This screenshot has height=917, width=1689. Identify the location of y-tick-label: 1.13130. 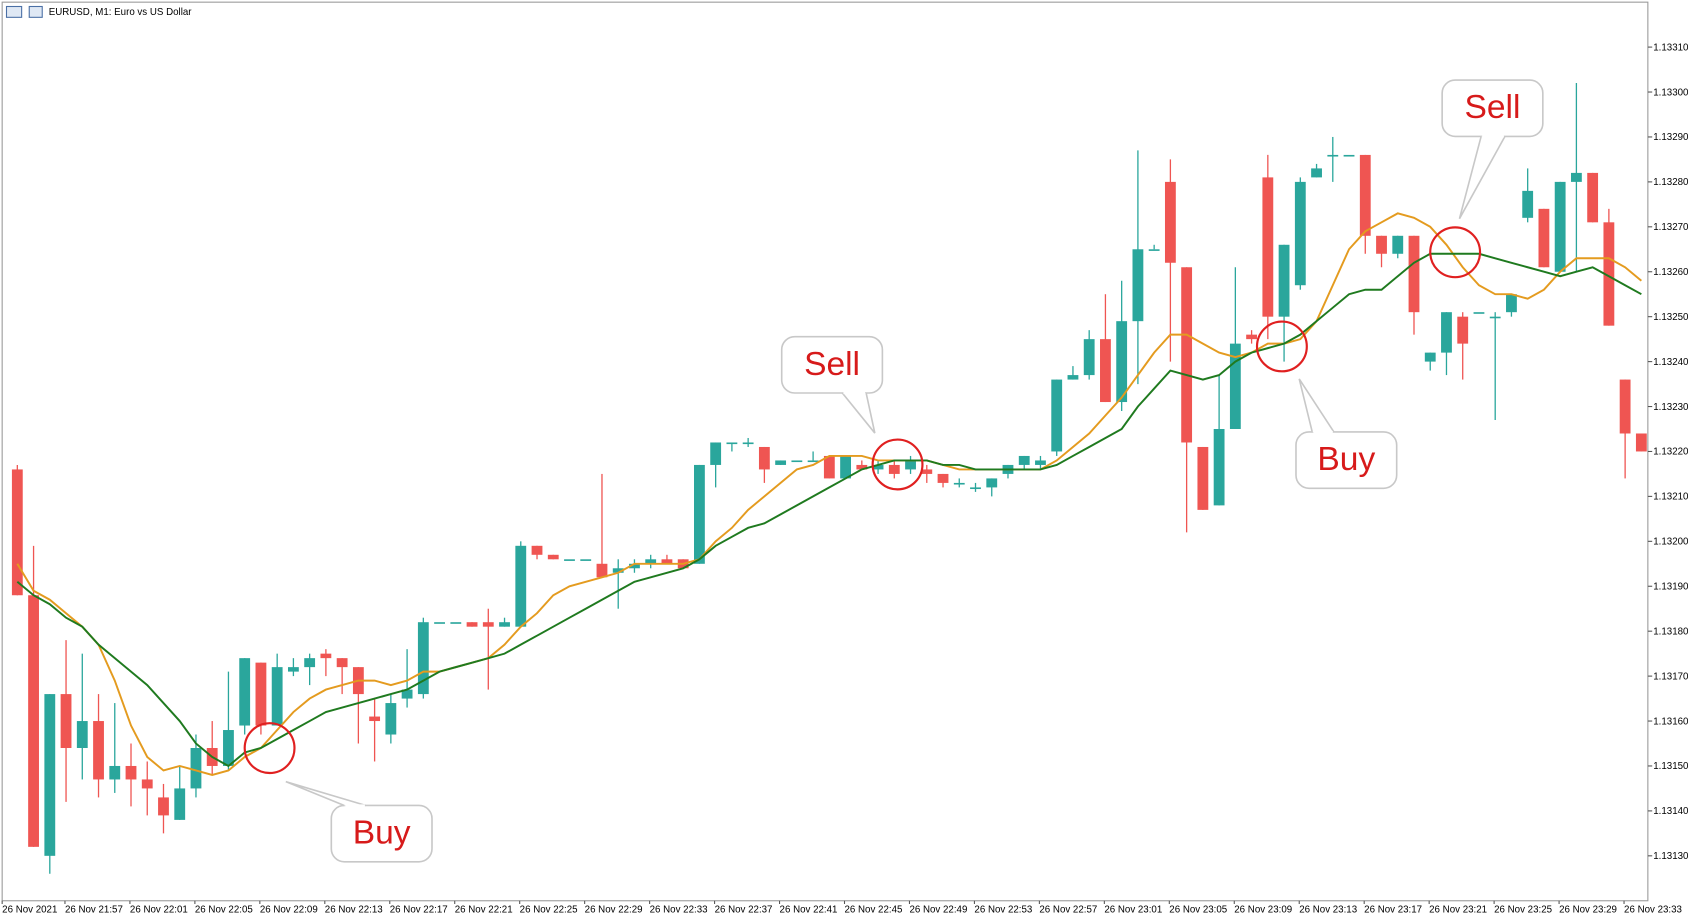
(1671, 856).